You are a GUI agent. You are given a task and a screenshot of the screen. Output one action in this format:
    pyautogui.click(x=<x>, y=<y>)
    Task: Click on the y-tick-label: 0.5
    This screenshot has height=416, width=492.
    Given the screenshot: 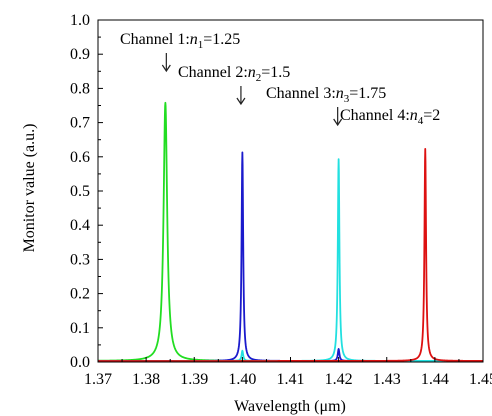 What is the action you would take?
    pyautogui.click(x=80, y=191)
    